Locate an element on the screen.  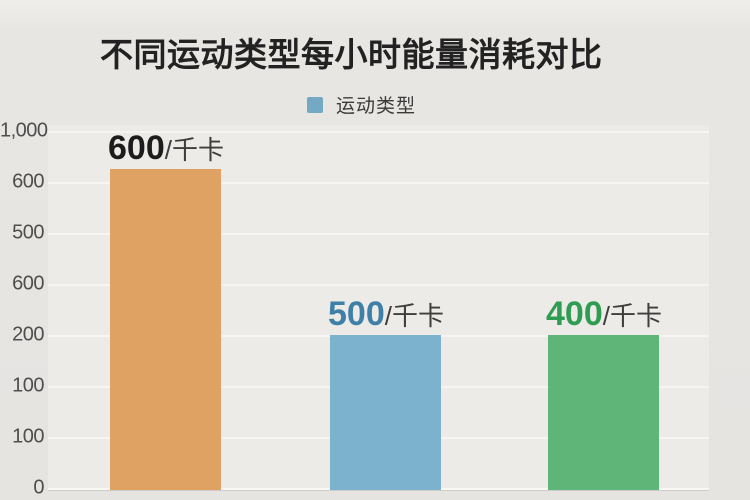
y-axis-tick-label: 1,000 is located at coordinates (24, 130).